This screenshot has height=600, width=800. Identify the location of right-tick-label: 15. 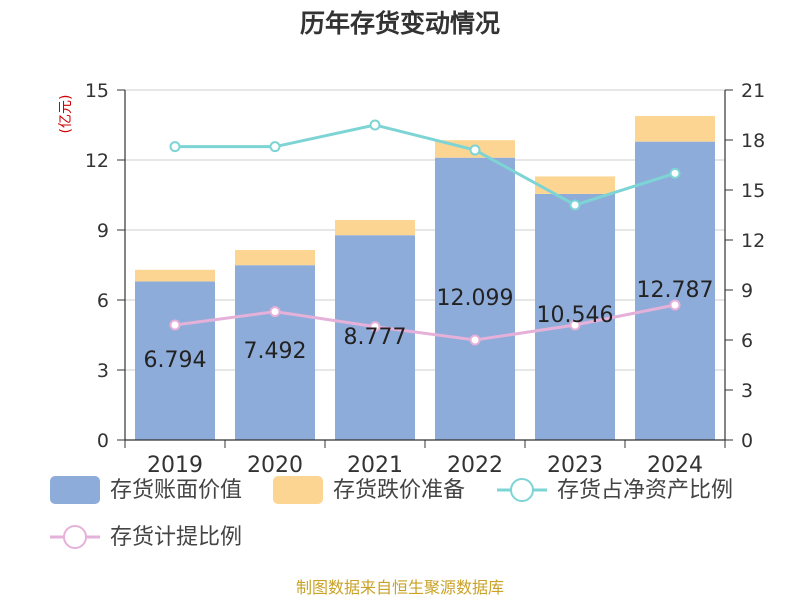
(753, 191).